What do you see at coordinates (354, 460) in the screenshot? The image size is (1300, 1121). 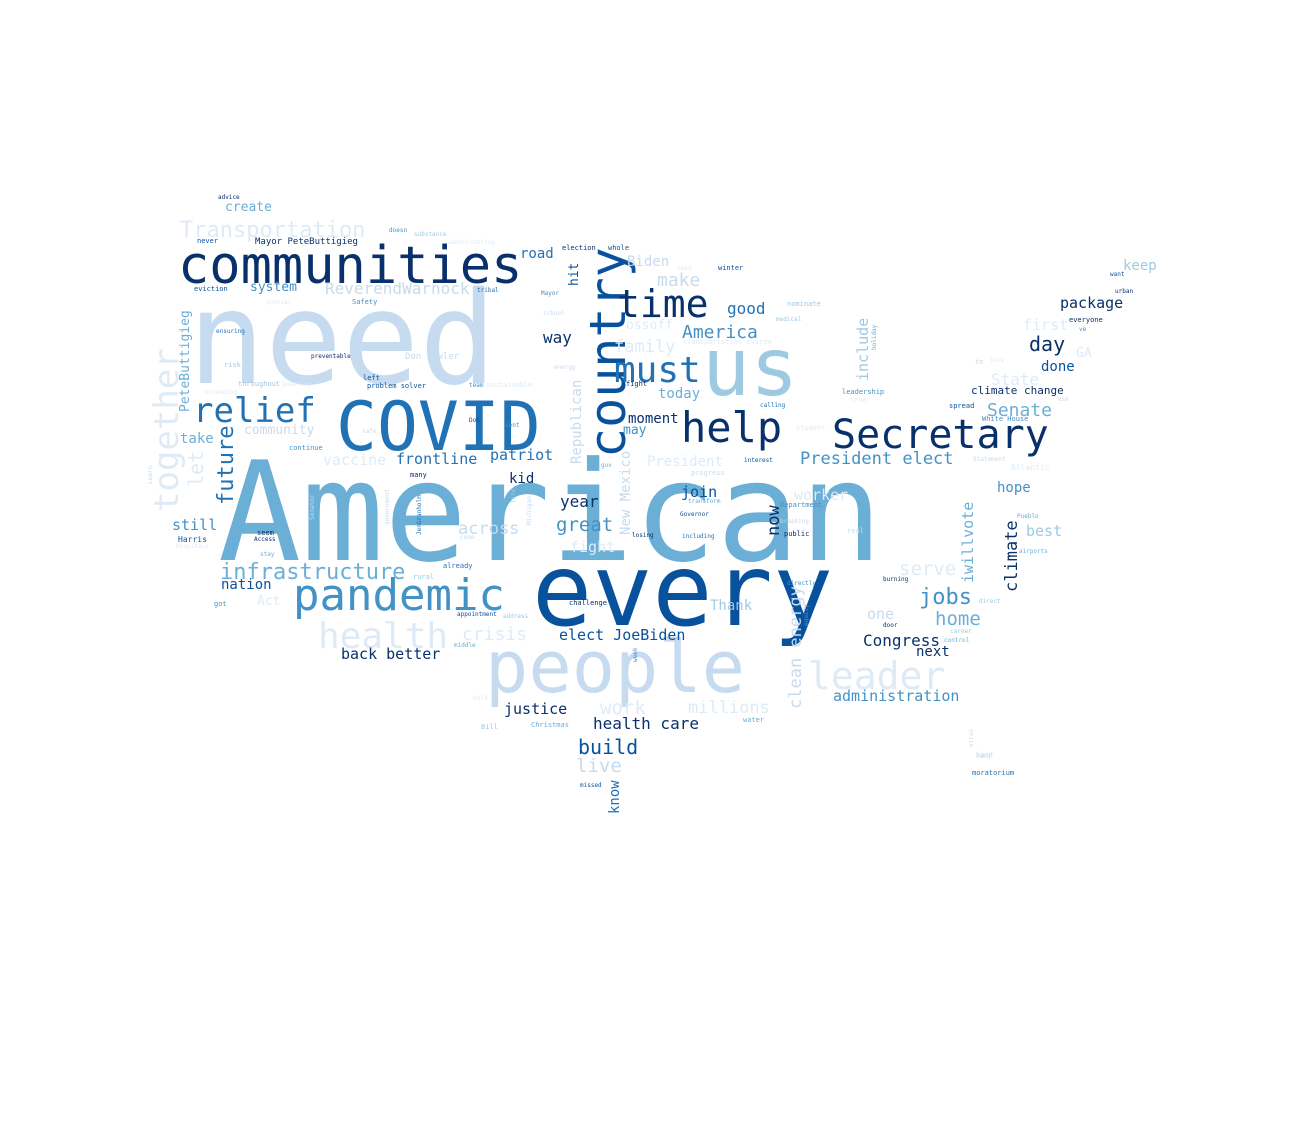 I see `word-vaccine: vaccine` at bounding box center [354, 460].